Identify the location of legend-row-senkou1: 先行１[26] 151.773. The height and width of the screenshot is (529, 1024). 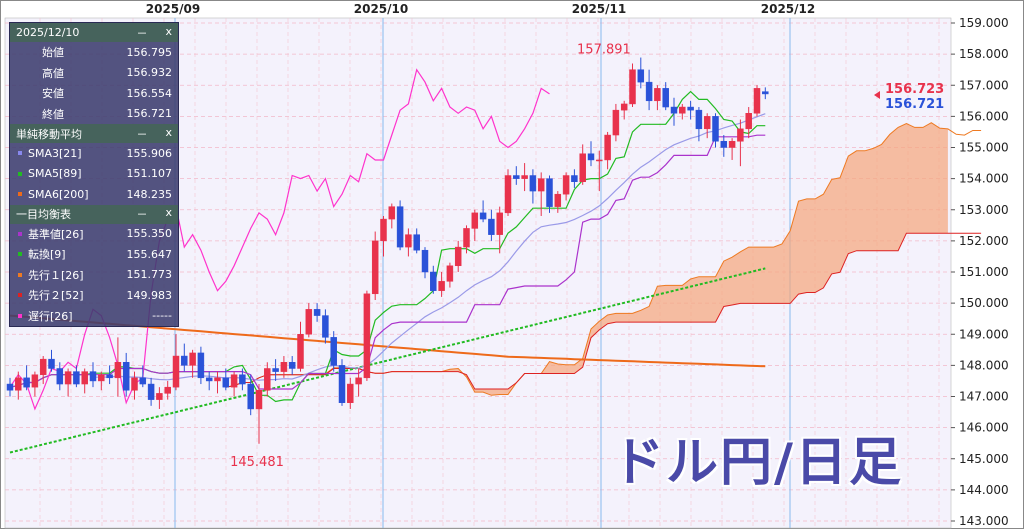
(94, 275).